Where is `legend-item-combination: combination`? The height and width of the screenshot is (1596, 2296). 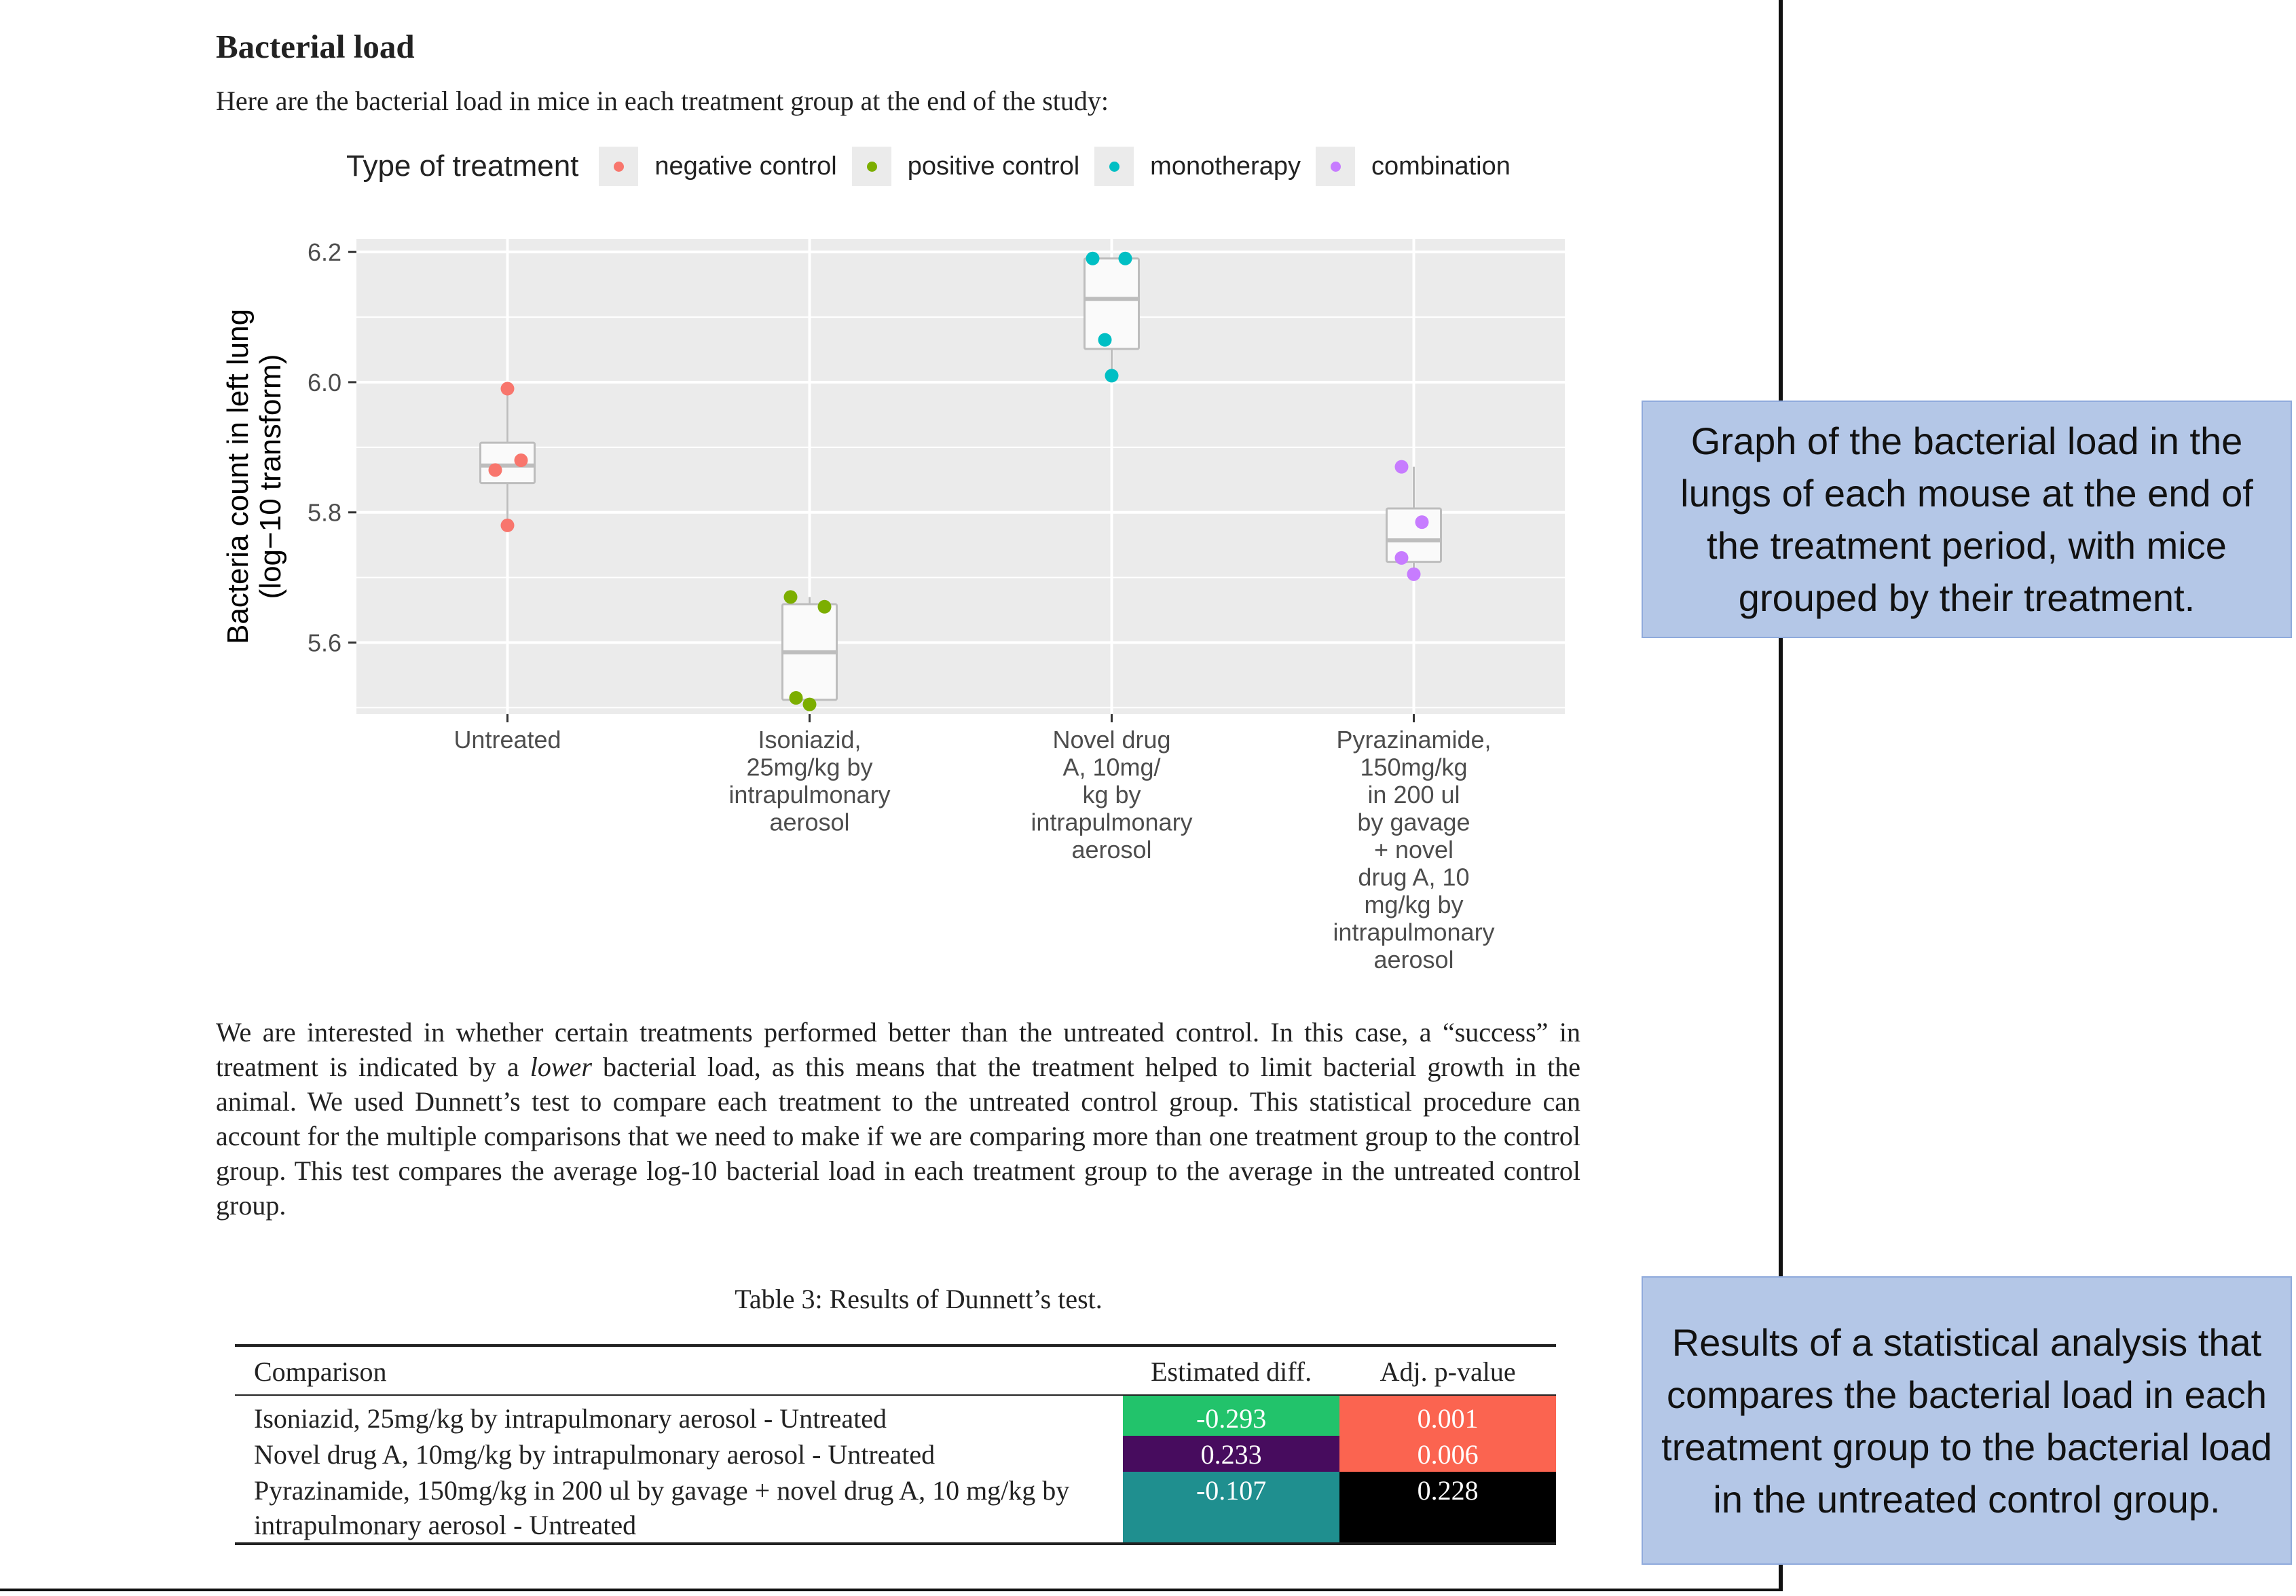
legend-item-combination: combination is located at coordinates (1413, 166).